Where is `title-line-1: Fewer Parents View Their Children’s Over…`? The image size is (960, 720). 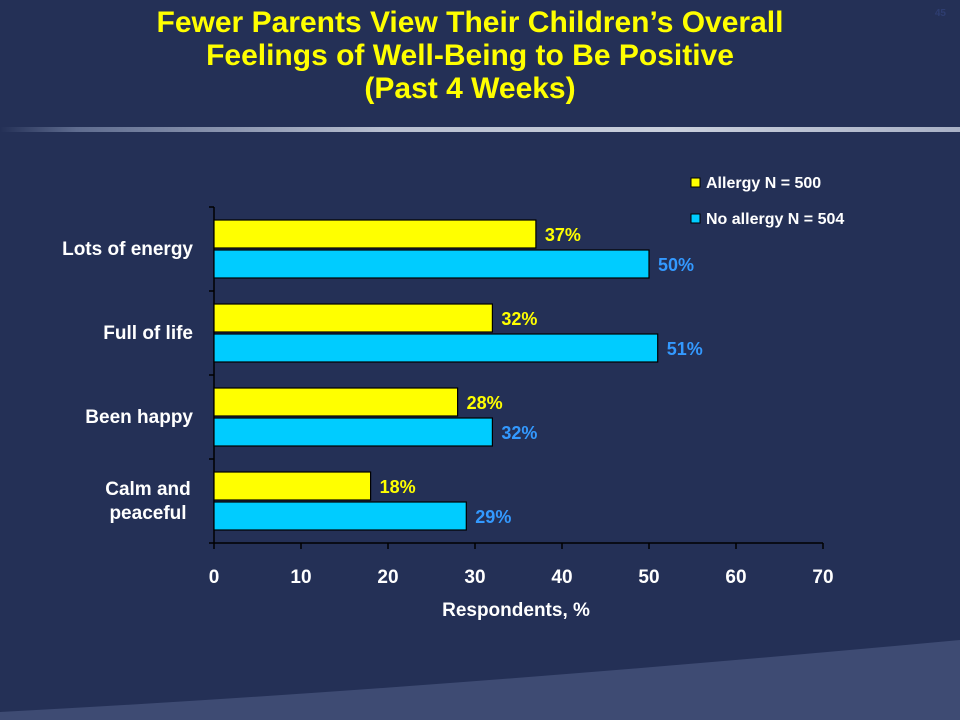
title-line-1: Fewer Parents View Their Children’s Over… is located at coordinates (470, 22).